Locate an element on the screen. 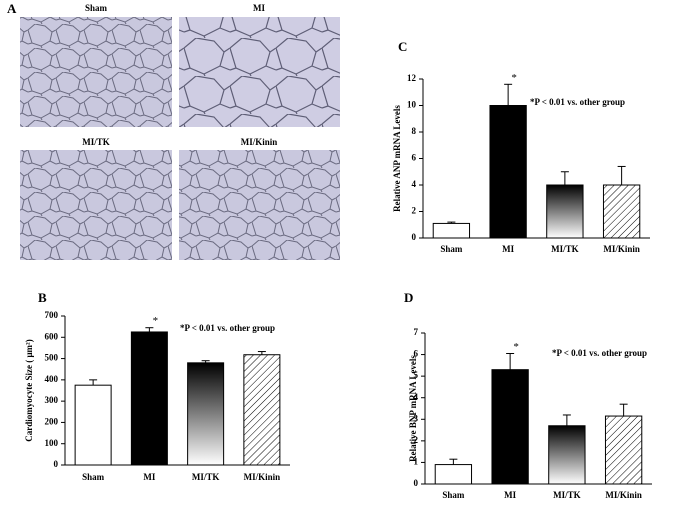 The width and height of the screenshot is (695, 516). y-tick-label: 1 is located at coordinates (416, 461).